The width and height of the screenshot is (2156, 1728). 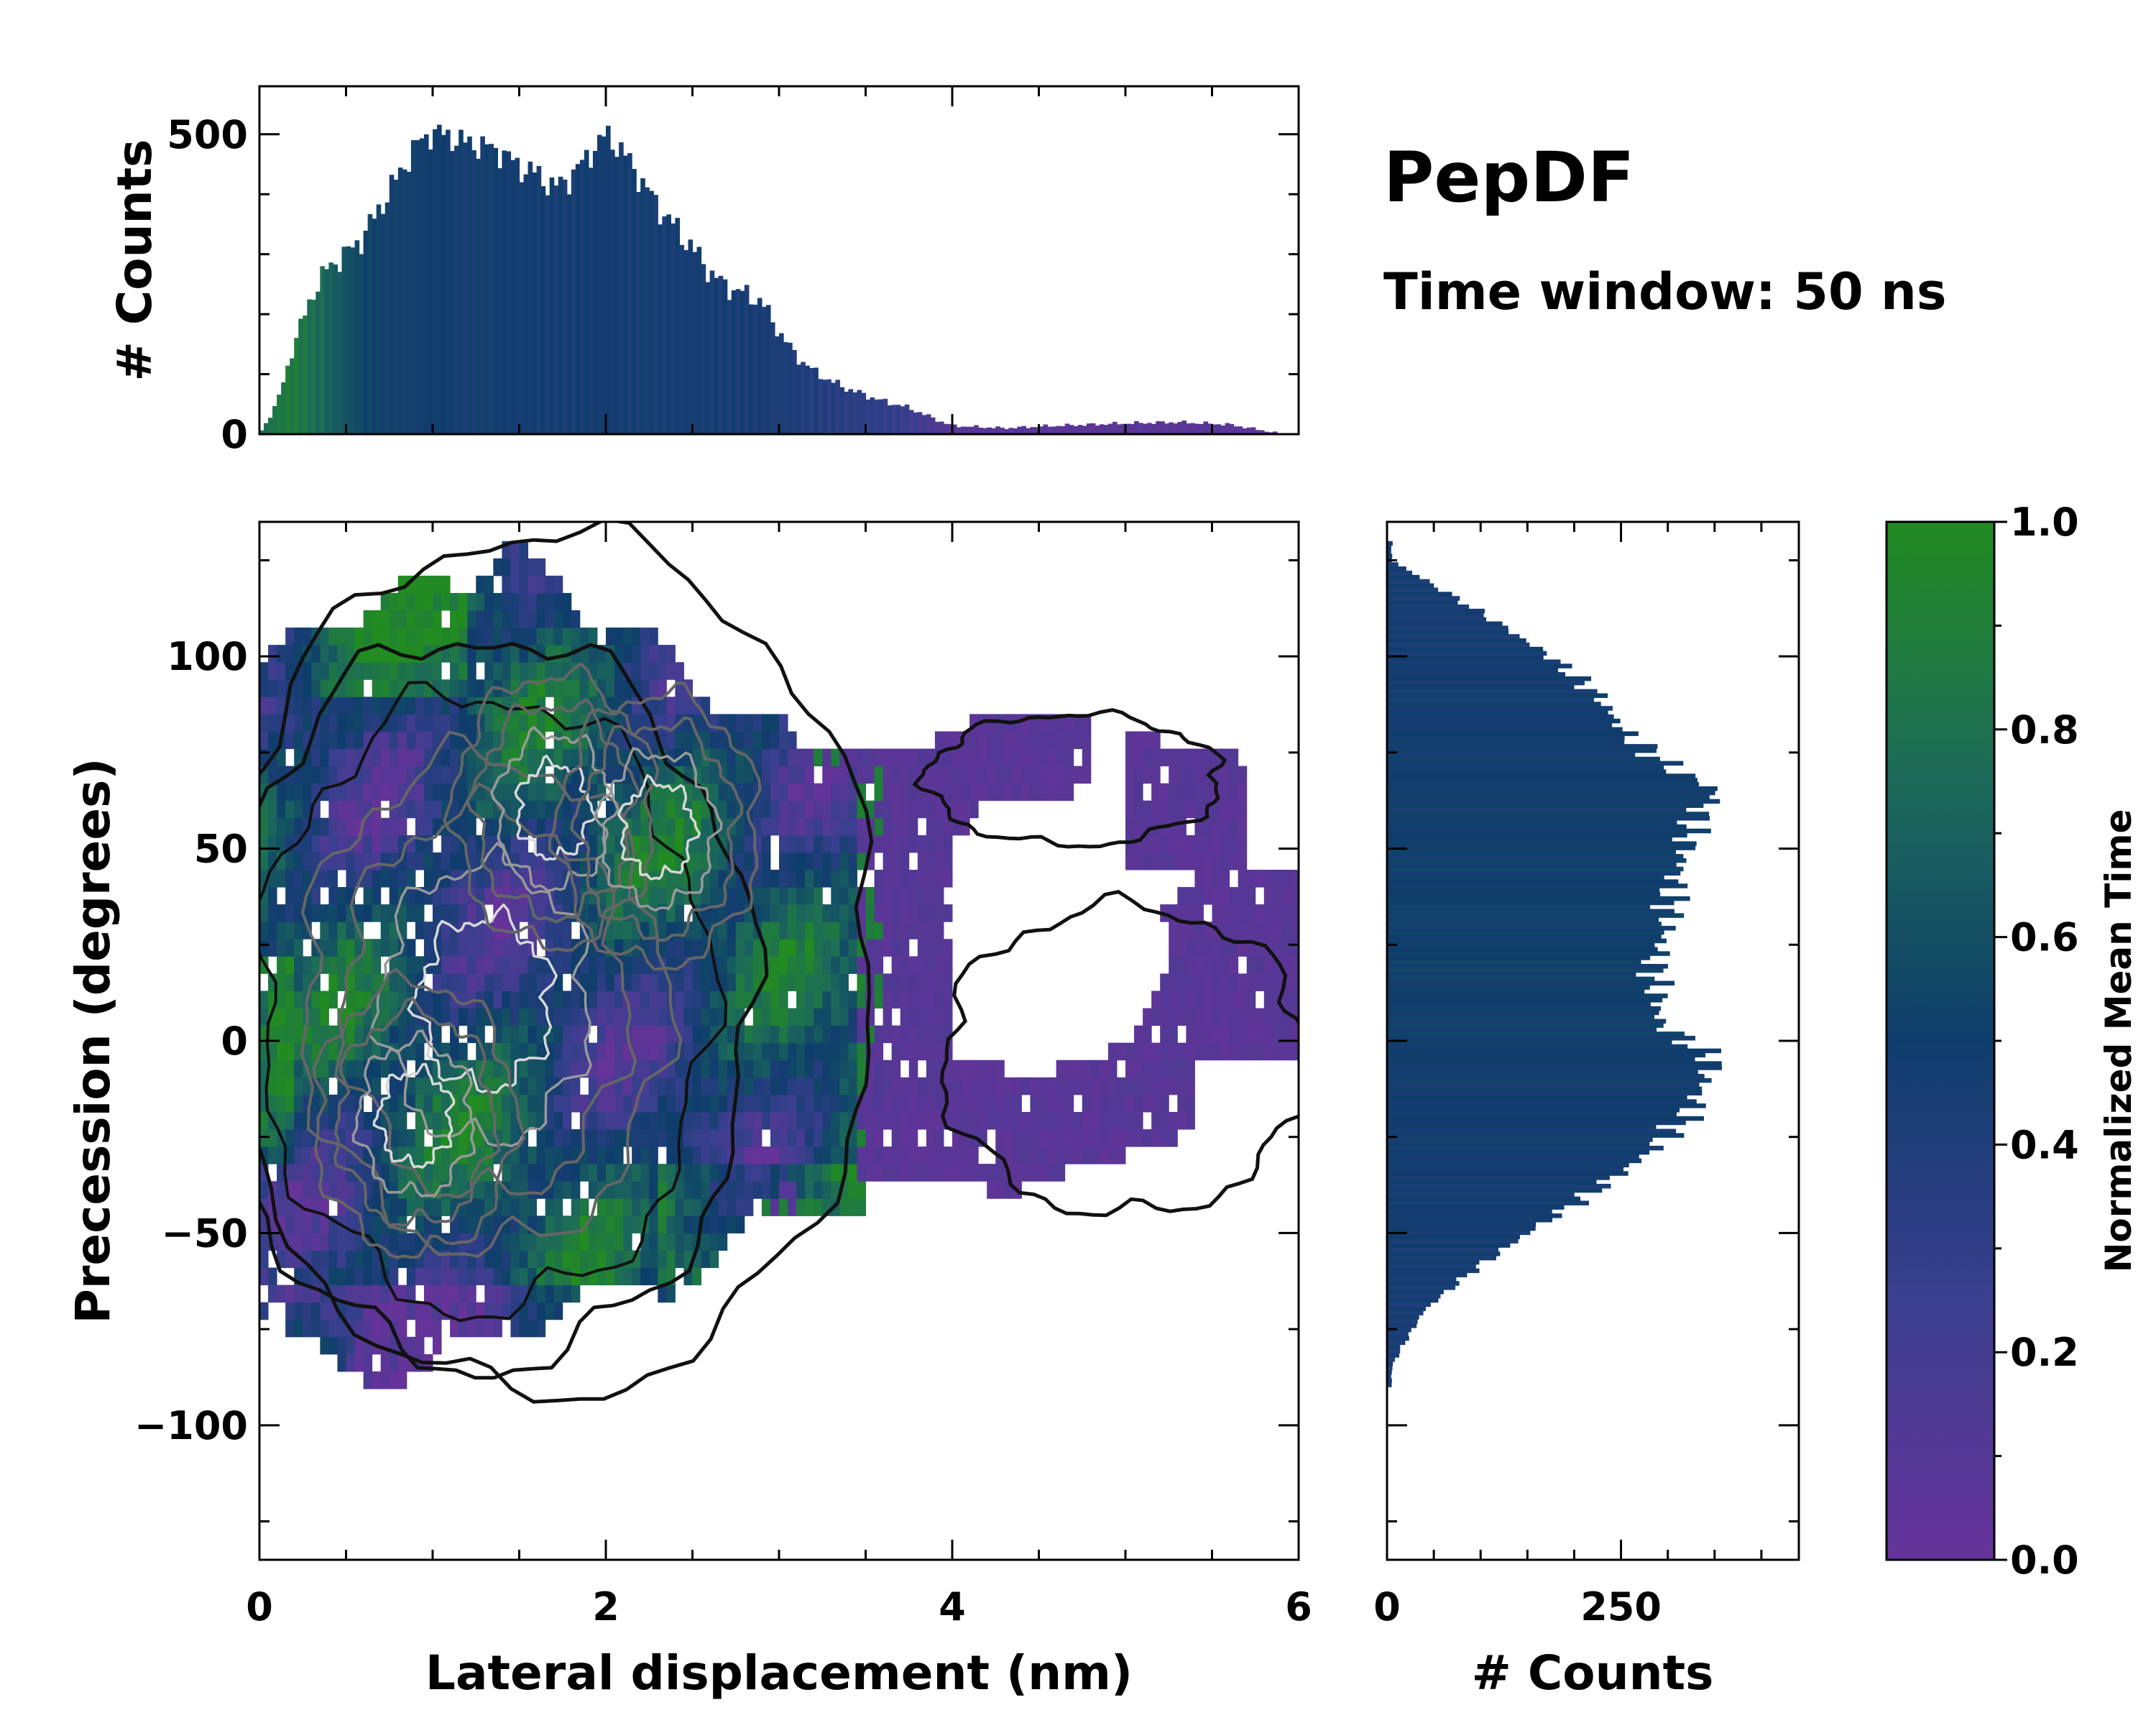 I want to click on top-histogram-bars, so click(x=779, y=279).